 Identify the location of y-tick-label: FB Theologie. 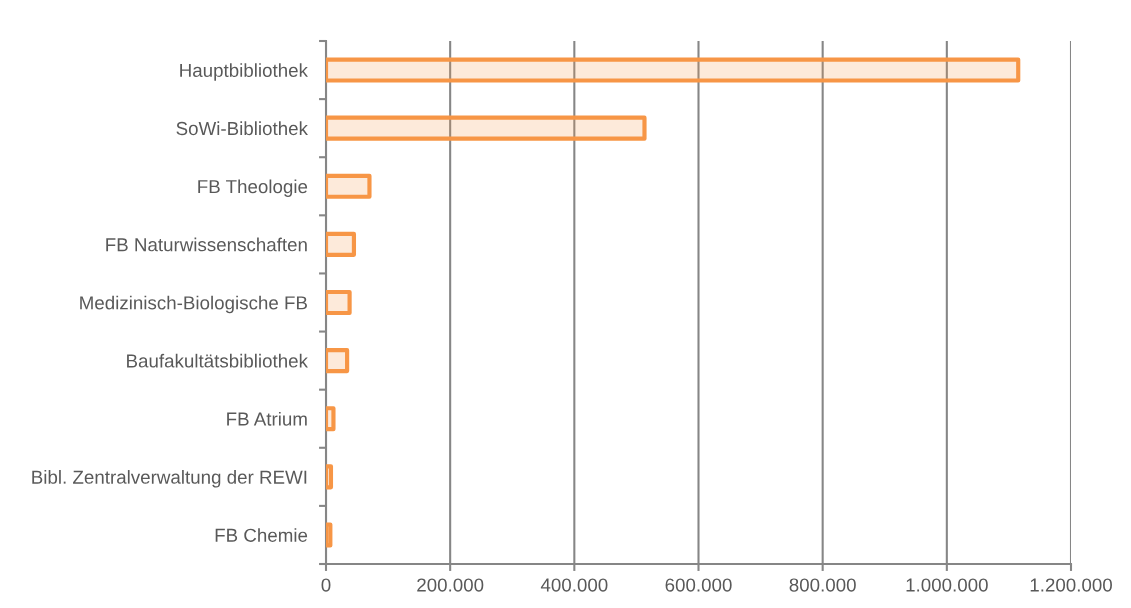
(253, 188).